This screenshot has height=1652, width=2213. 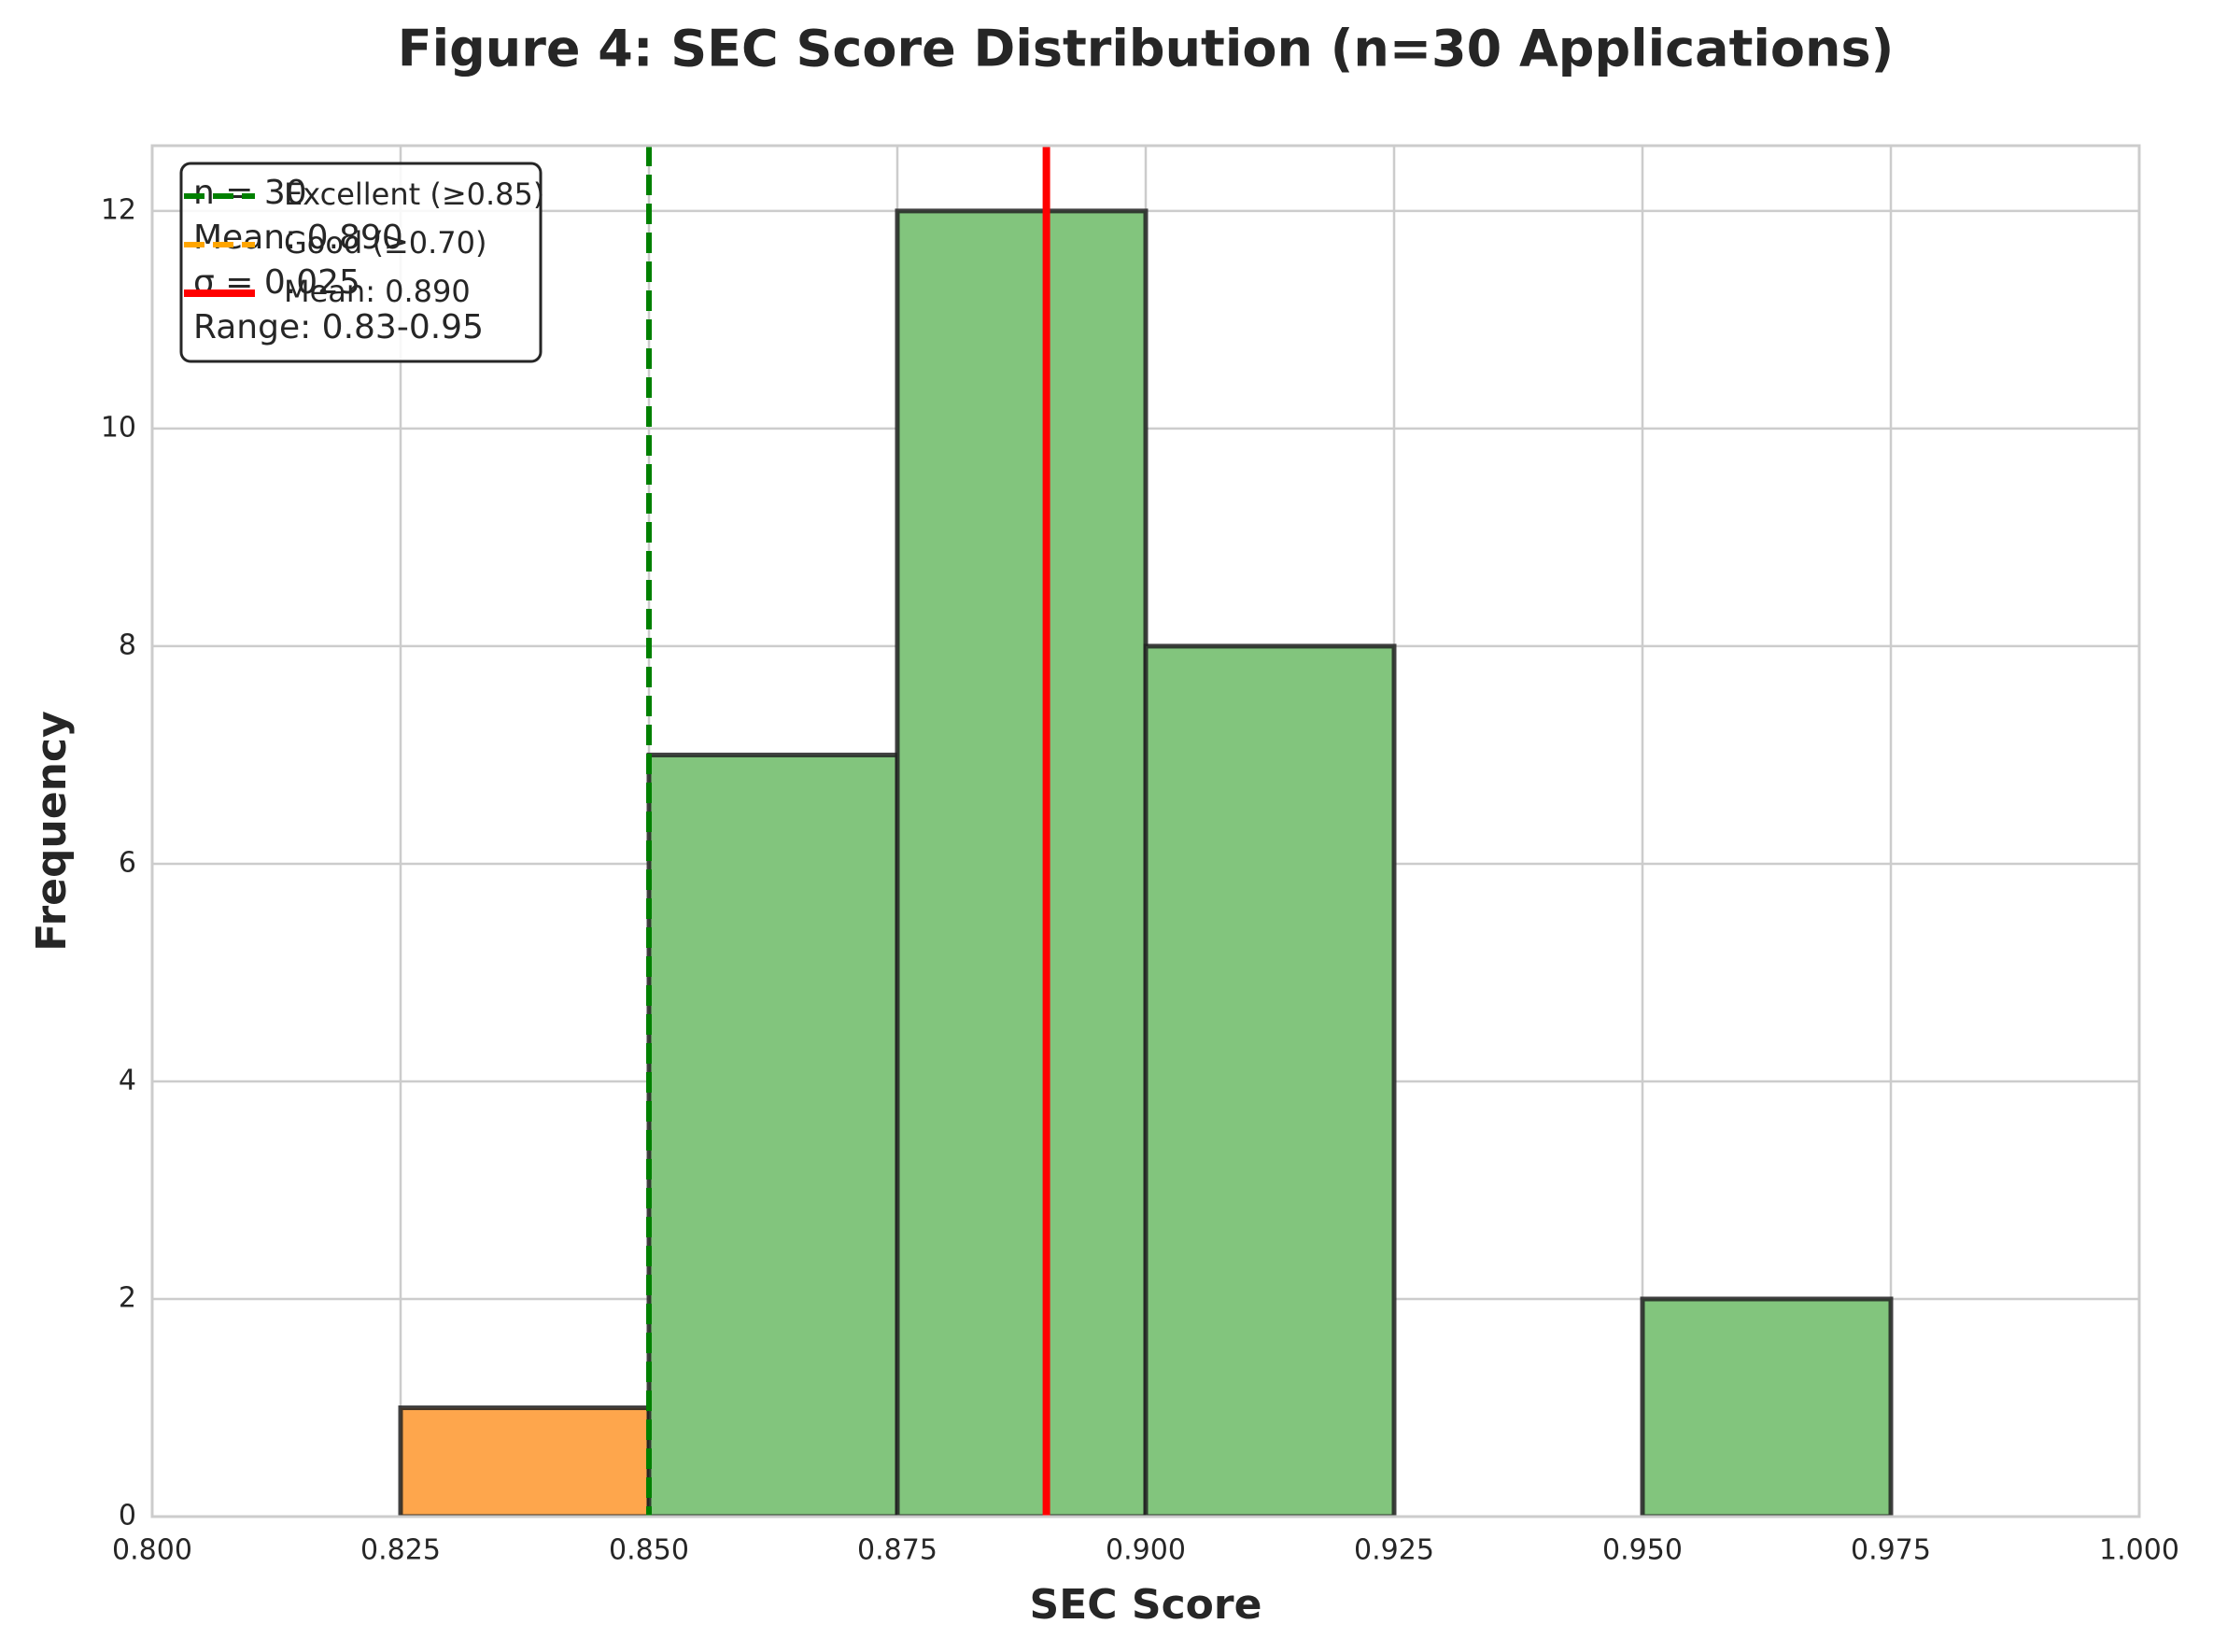 I want to click on x-tick-label: 0.900, so click(x=1146, y=1550).